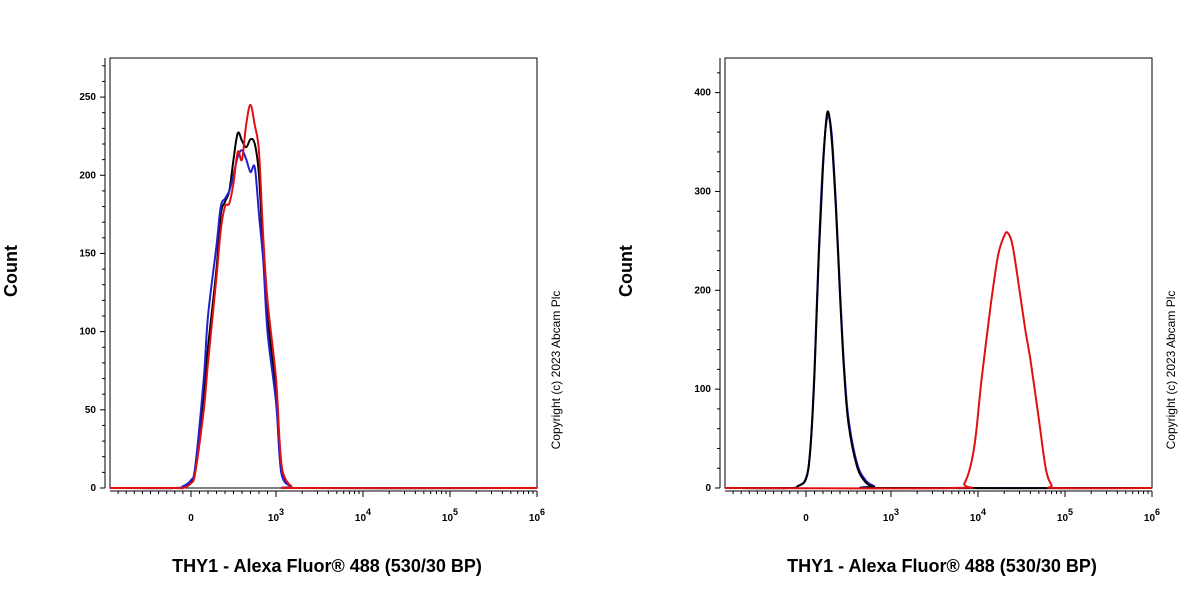 Image resolution: width=1200 pixels, height=600 pixels. I want to click on y-tick-label: 400, so click(702, 93).